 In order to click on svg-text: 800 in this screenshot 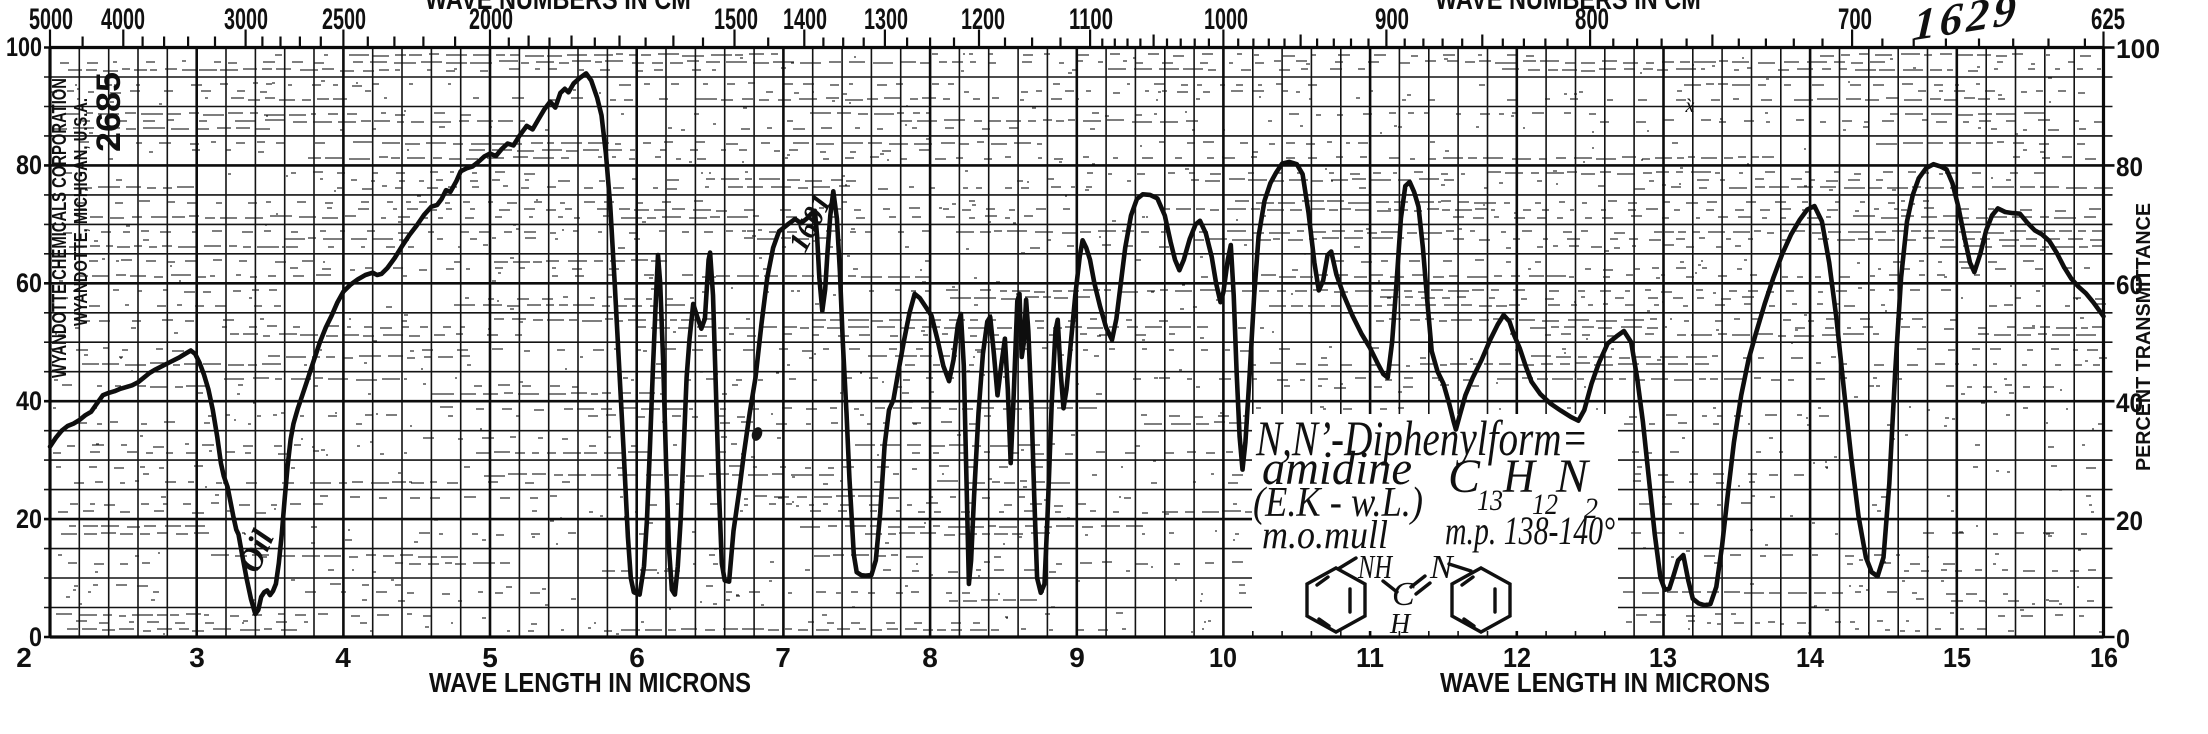, I will do `click(1592, 19)`.